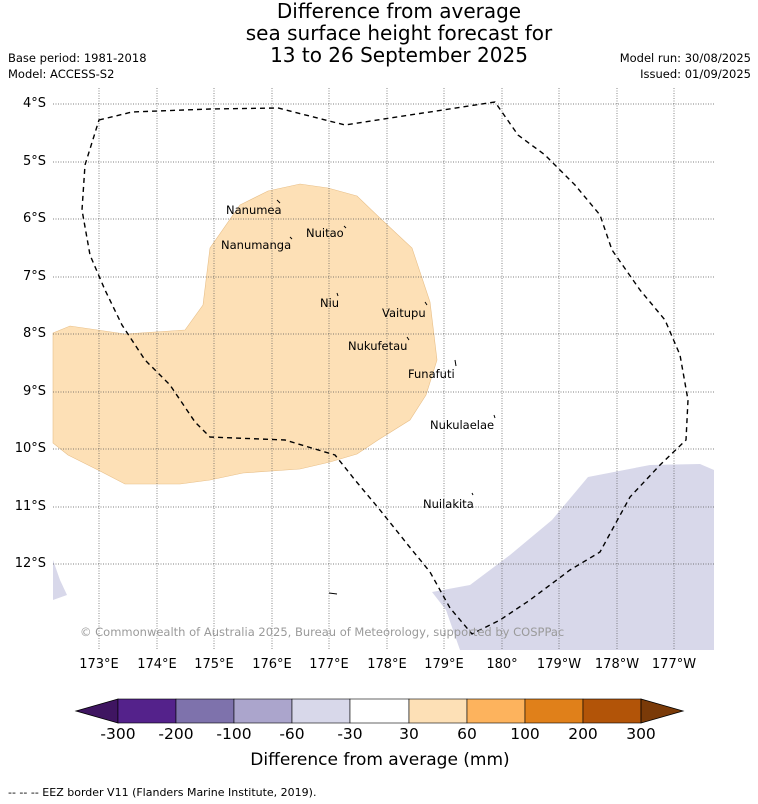 The image size is (758, 804). Describe the element at coordinates (34, 161) in the screenshot. I see `lat-label-5s: 5°S` at that location.